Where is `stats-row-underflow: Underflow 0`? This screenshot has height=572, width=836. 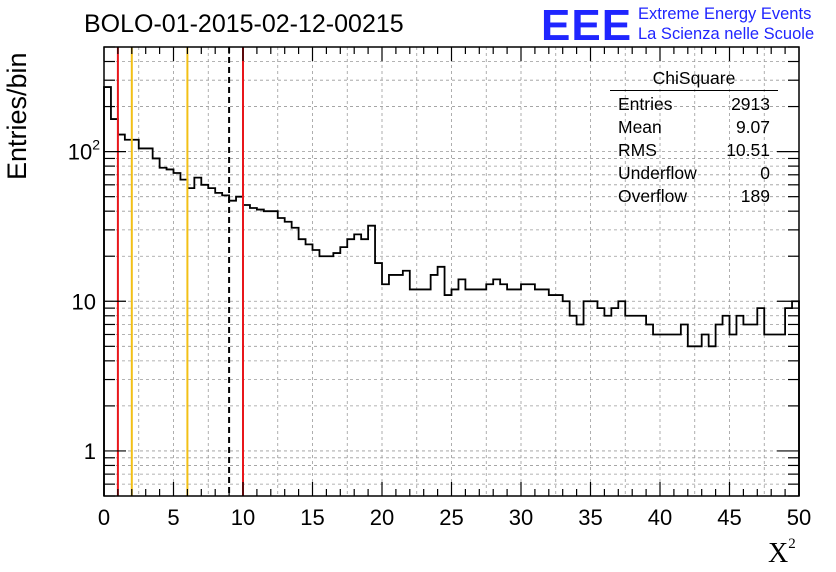
stats-row-underflow: Underflow 0 is located at coordinates (694, 173).